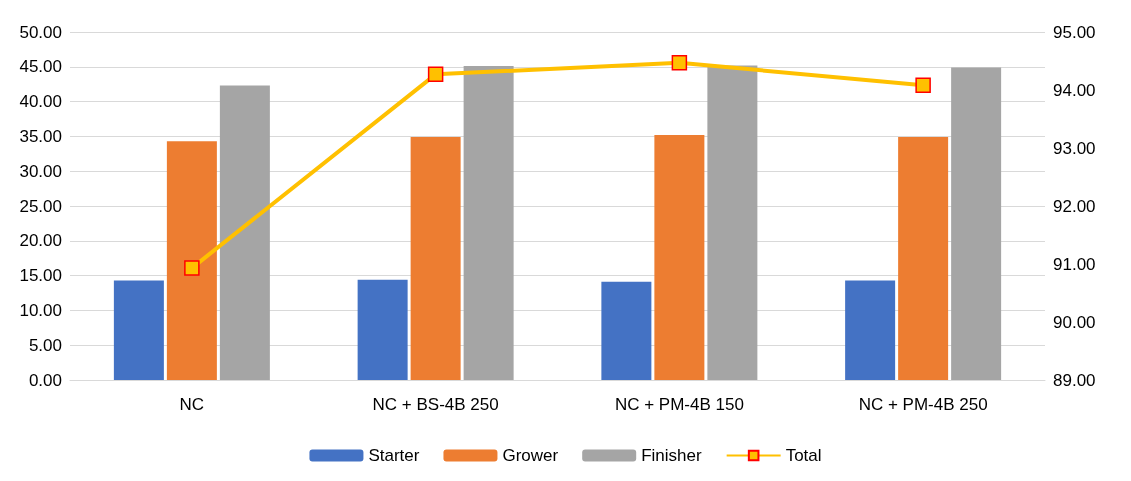 The width and height of the screenshot is (1131, 481). Describe the element at coordinates (45, 380) in the screenshot. I see `y-tick-label: 0.00` at that location.